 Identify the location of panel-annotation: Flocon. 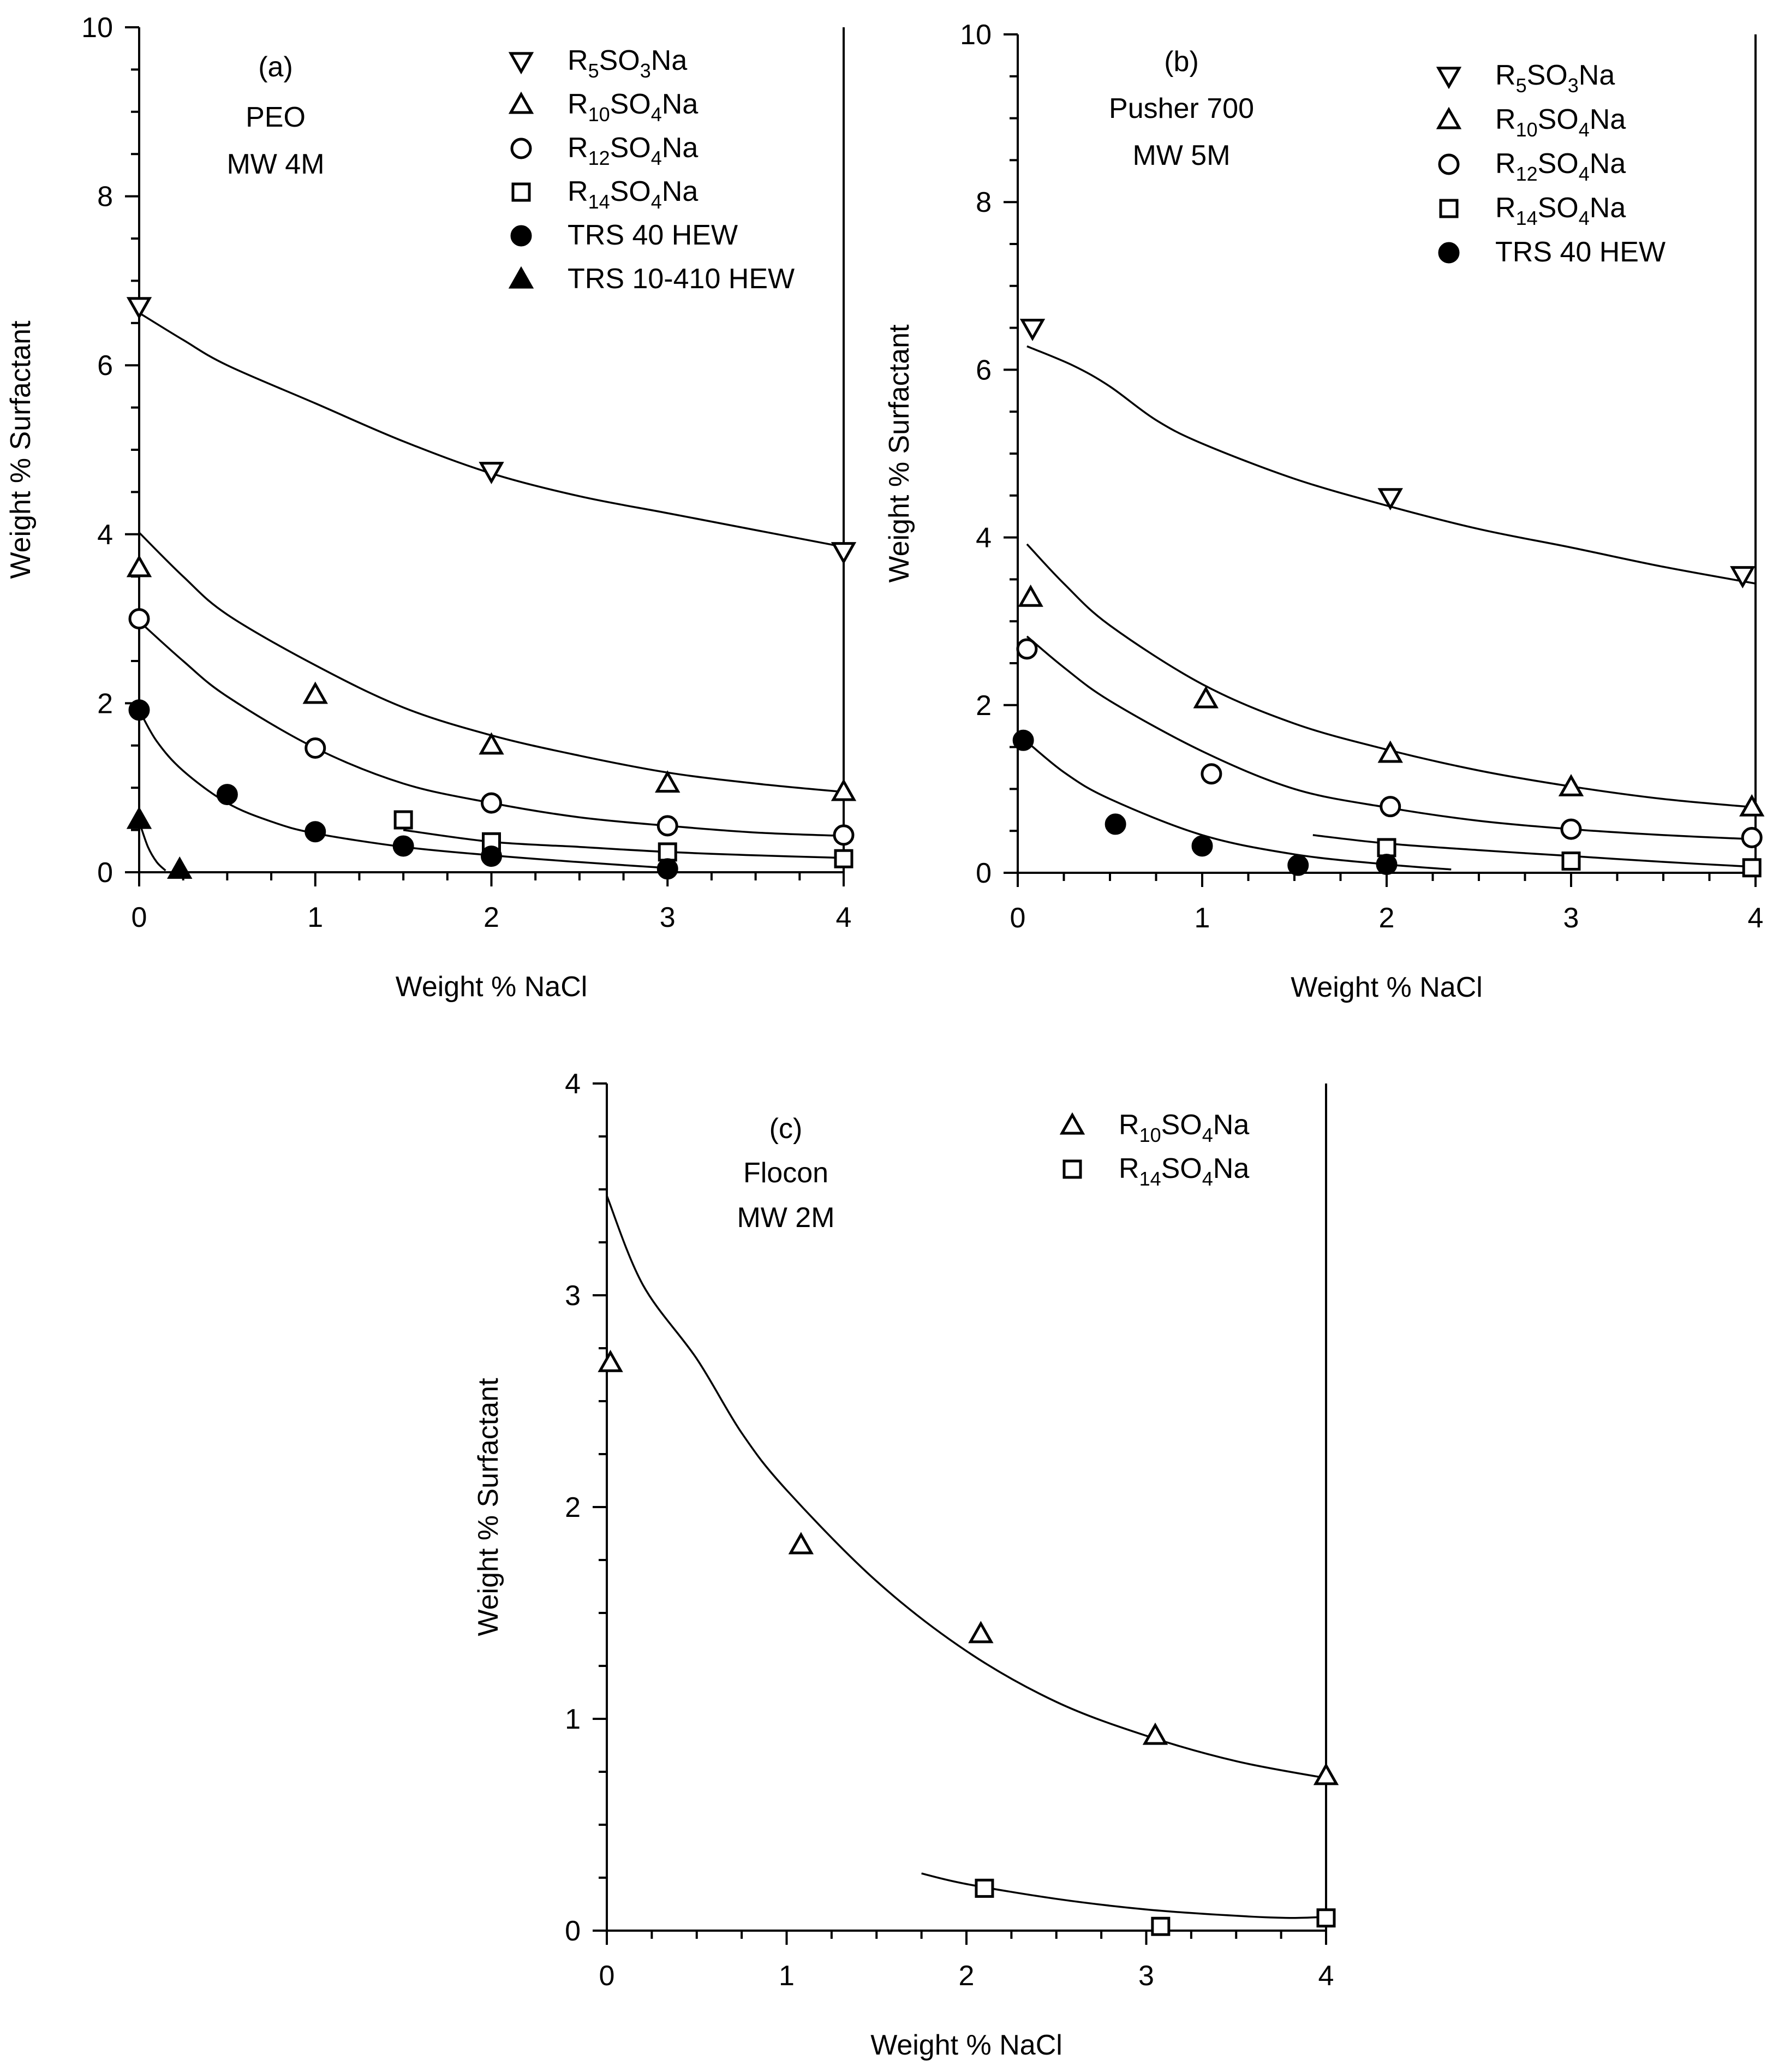
(785, 1173).